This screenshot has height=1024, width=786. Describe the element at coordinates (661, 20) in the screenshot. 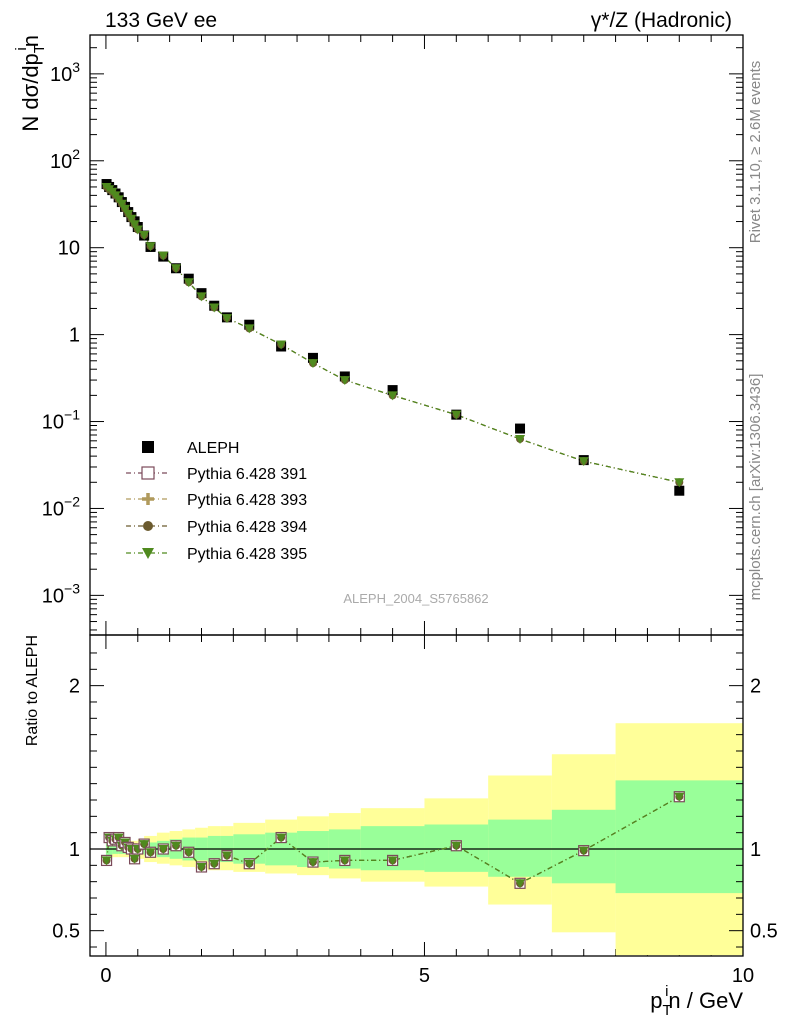

I see `header-right: γ*/Z (Hadronic)` at that location.